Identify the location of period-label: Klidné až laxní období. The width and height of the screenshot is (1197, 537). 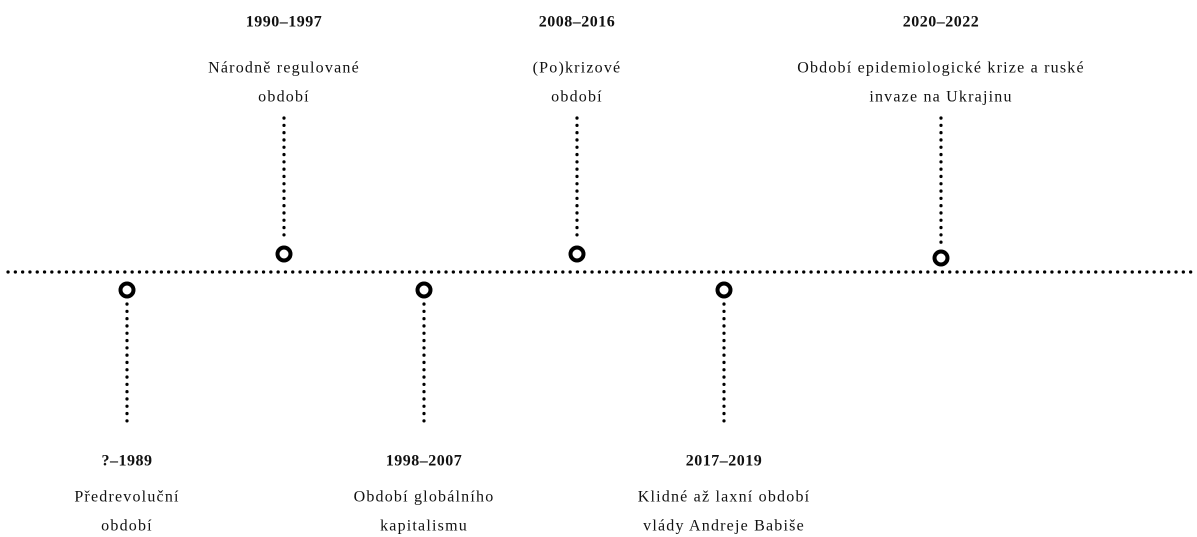
(724, 497).